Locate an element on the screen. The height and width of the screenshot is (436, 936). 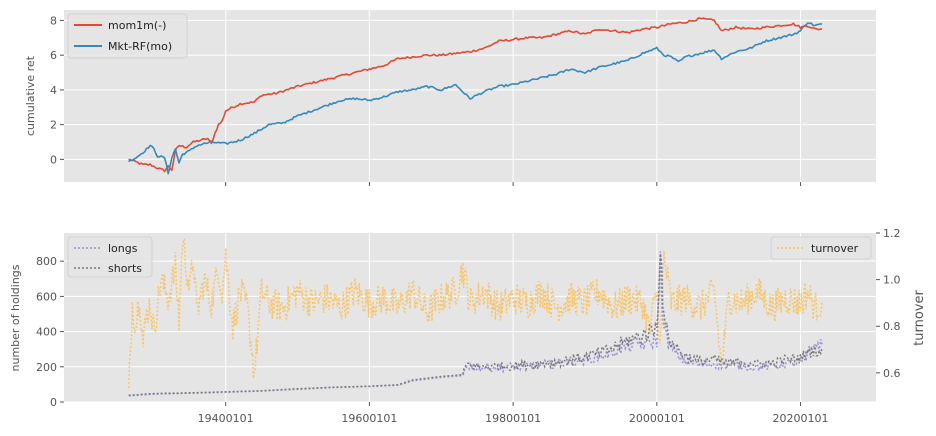
bottom-ytick-label-3: 600 is located at coordinates (46, 296).